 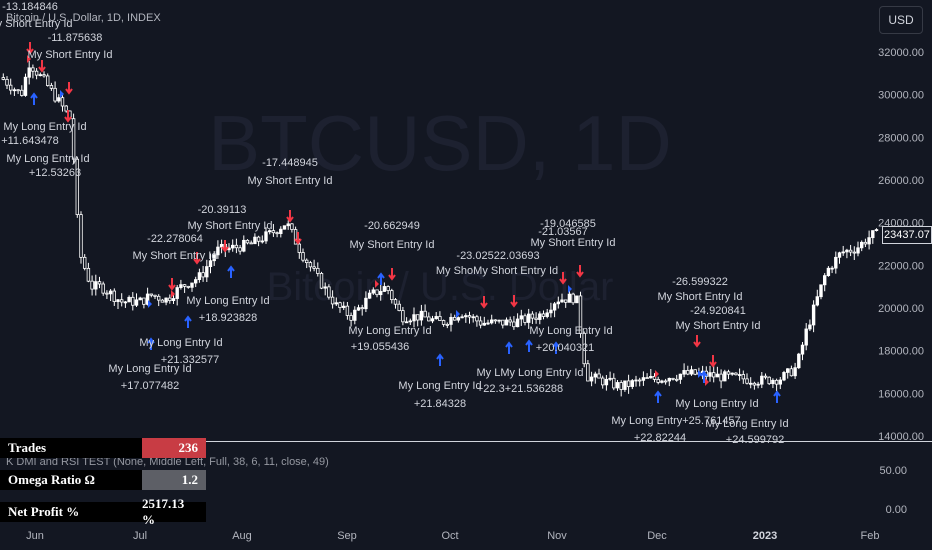 What do you see at coordinates (901, 181) in the screenshot?
I see `price-axis-label: 26000.00` at bounding box center [901, 181].